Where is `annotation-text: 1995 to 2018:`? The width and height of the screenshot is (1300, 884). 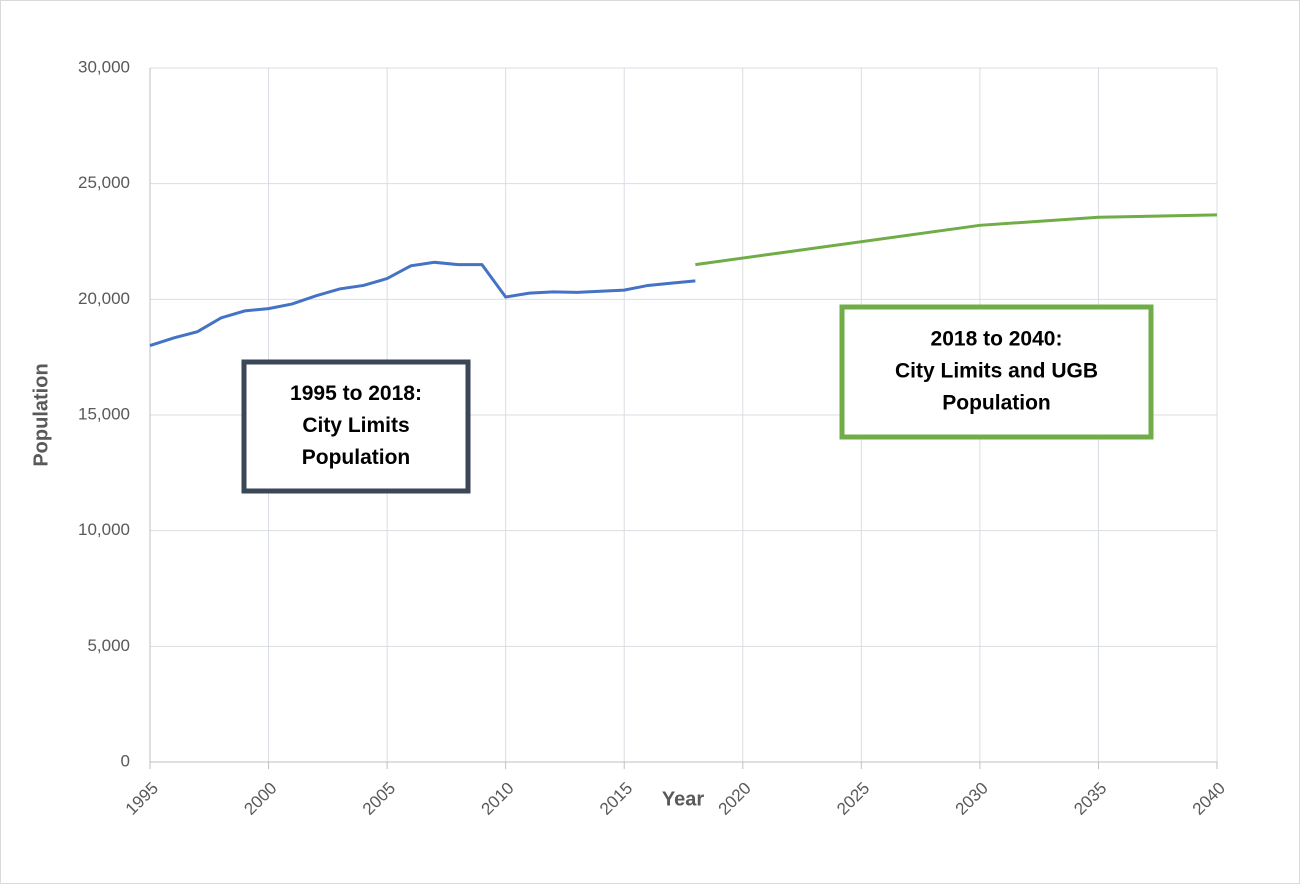
annotation-text: 1995 to 2018: is located at coordinates (356, 393).